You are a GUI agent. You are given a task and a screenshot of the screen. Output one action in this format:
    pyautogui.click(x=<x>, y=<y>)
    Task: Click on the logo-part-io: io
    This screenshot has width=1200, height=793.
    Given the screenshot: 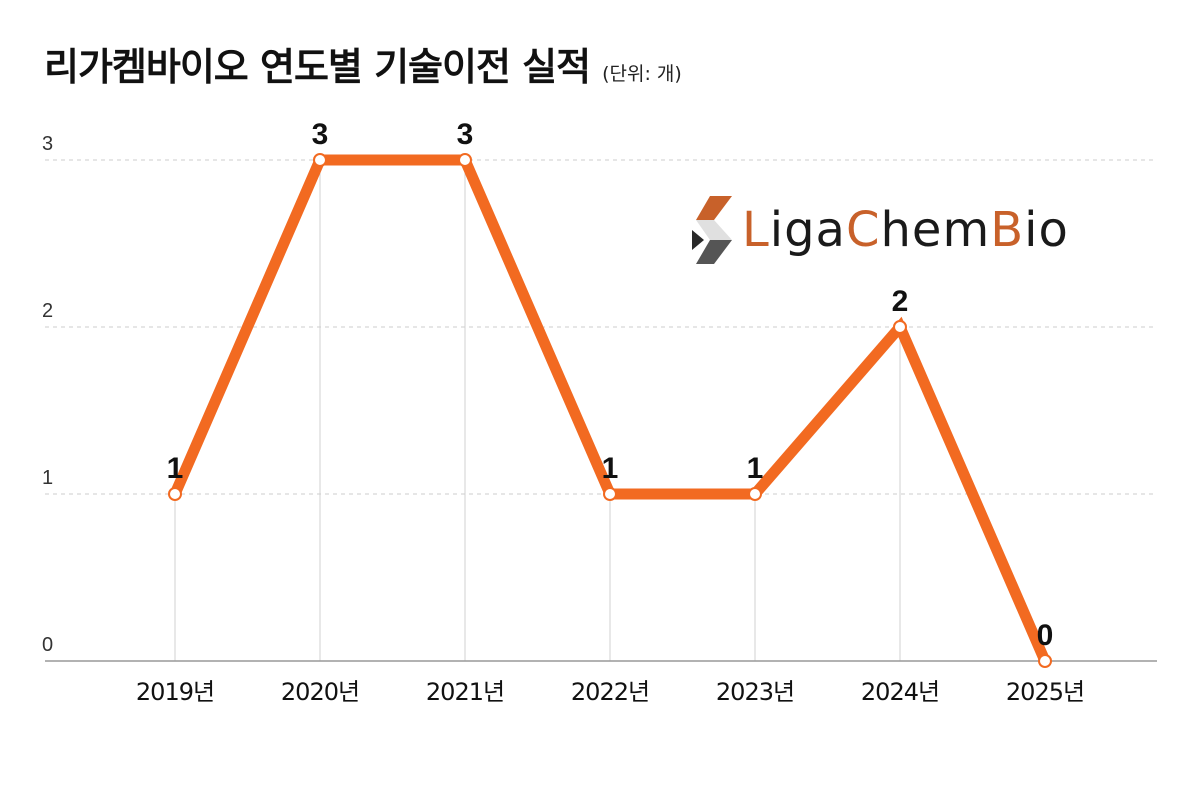 What is the action you would take?
    pyautogui.click(x=1046, y=230)
    